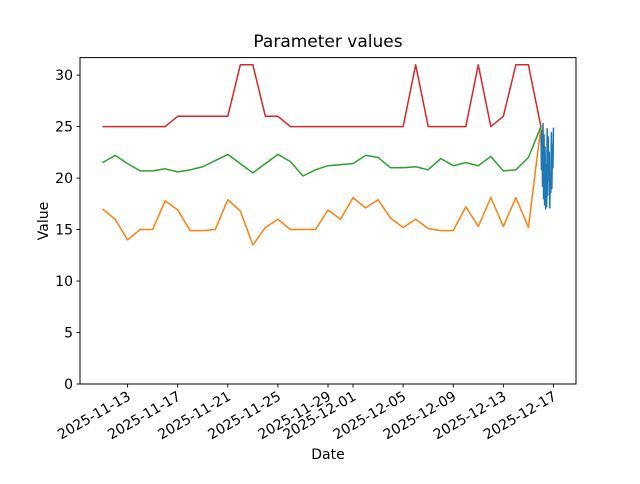 The height and width of the screenshot is (484, 640). What do you see at coordinates (64, 282) in the screenshot?
I see `y-tick-label: 10` at bounding box center [64, 282].